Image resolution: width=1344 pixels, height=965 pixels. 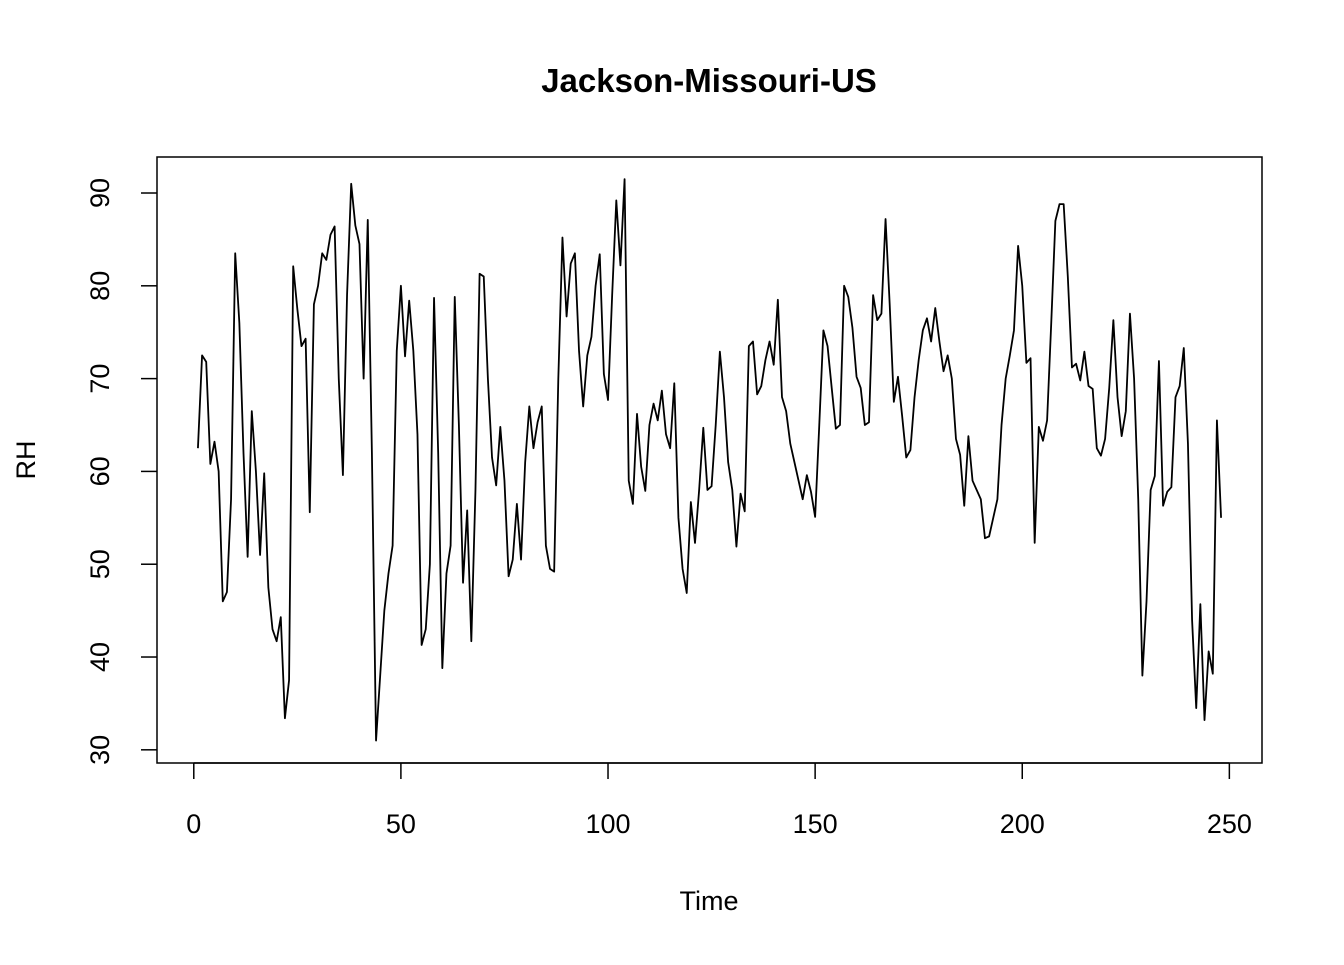 What do you see at coordinates (100, 750) in the screenshot?
I see `y-tick-label: 30` at bounding box center [100, 750].